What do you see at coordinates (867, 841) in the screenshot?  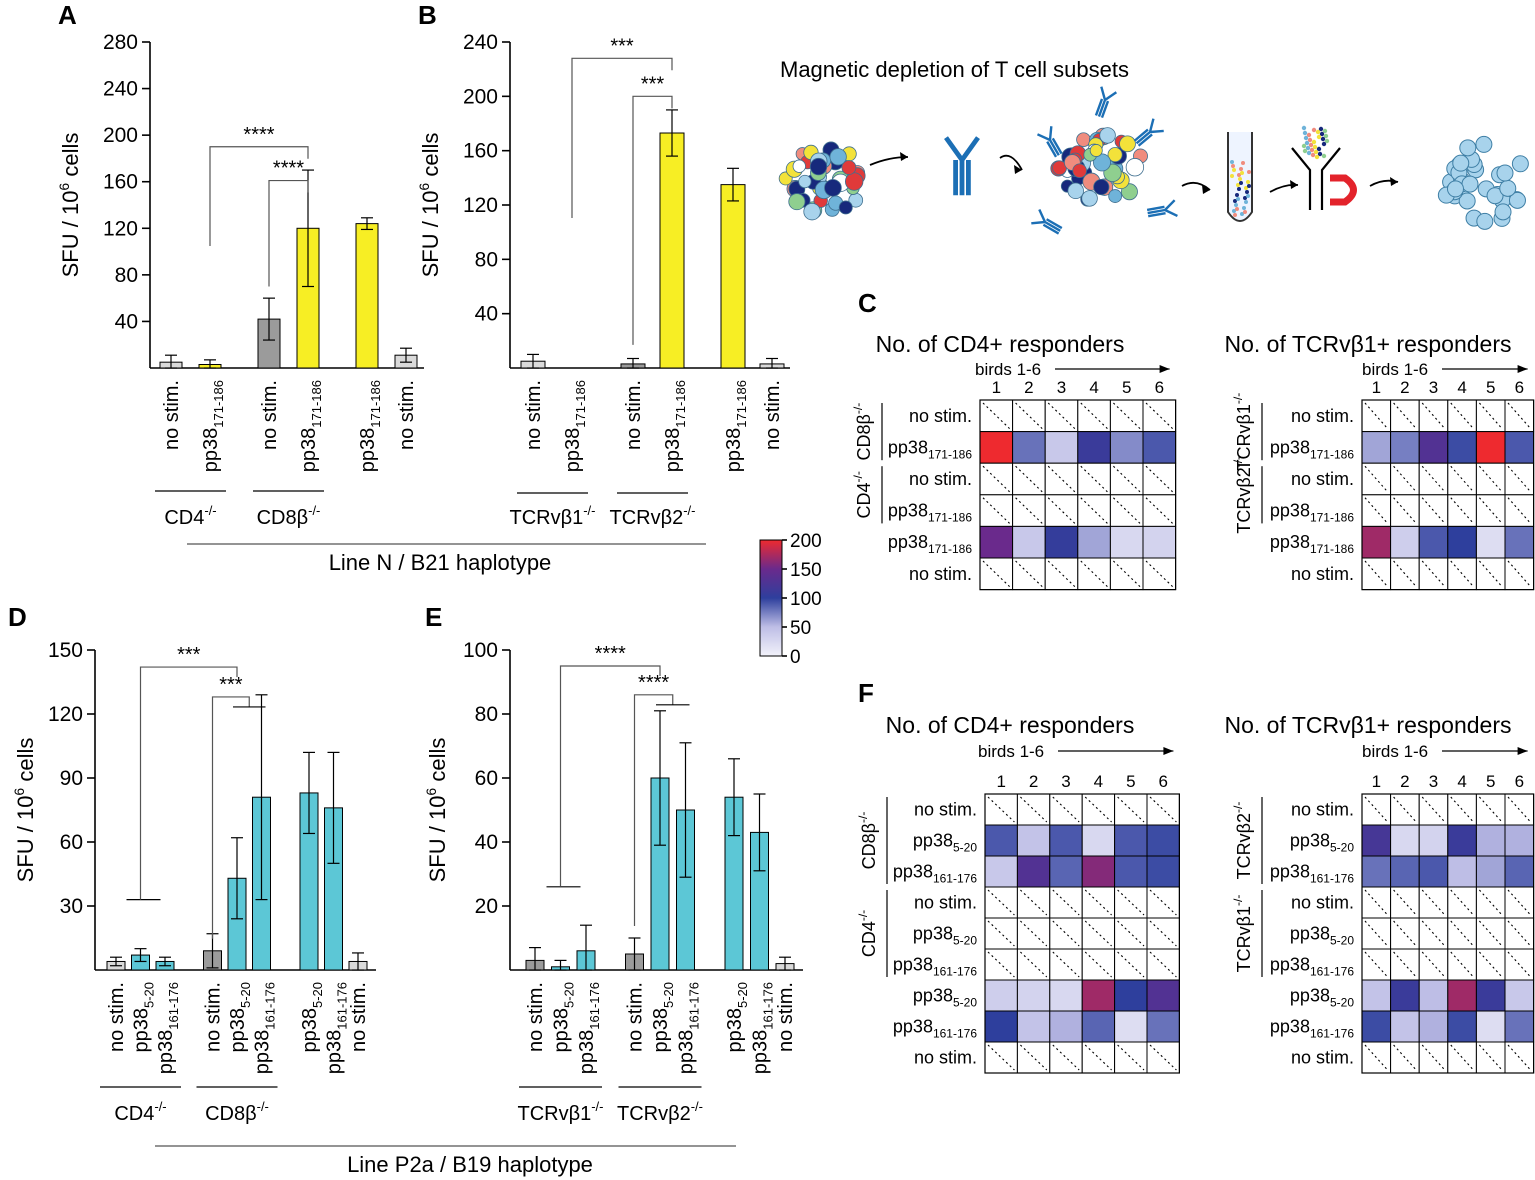 I see `side-group-label: CD8β-/-` at bounding box center [867, 841].